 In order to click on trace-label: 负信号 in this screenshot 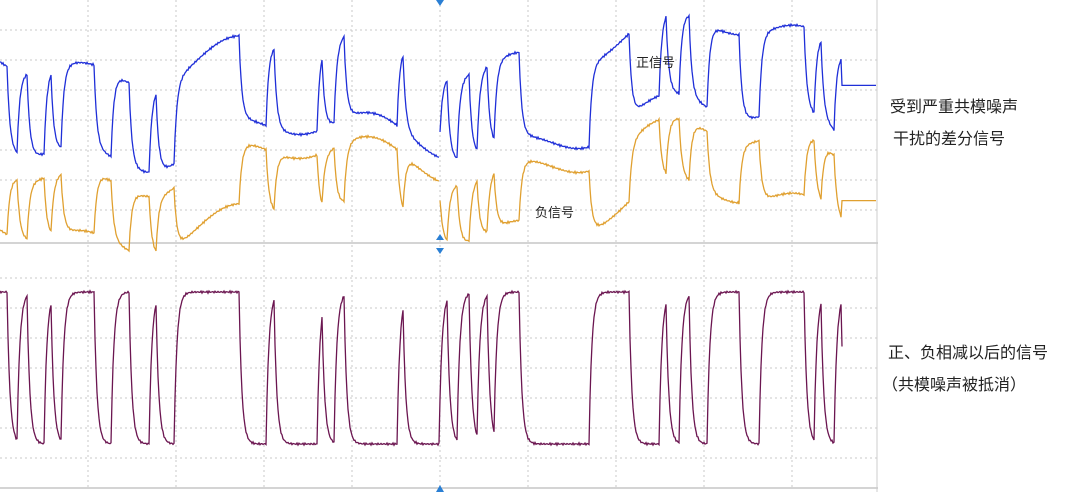, I will do `click(555, 213)`.